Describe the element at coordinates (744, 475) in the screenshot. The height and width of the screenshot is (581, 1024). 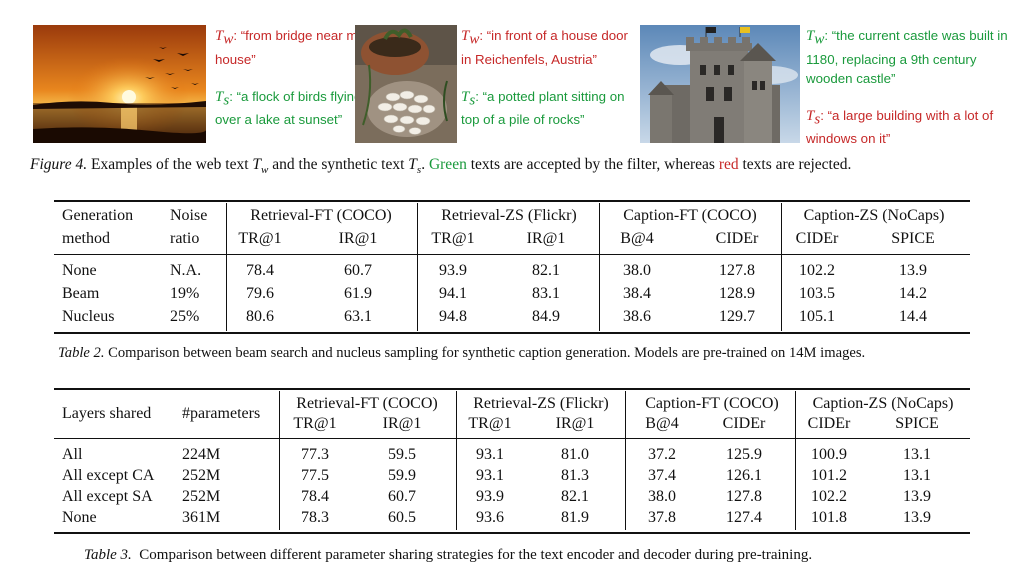
I see `t3-cell: 126.1` at that location.